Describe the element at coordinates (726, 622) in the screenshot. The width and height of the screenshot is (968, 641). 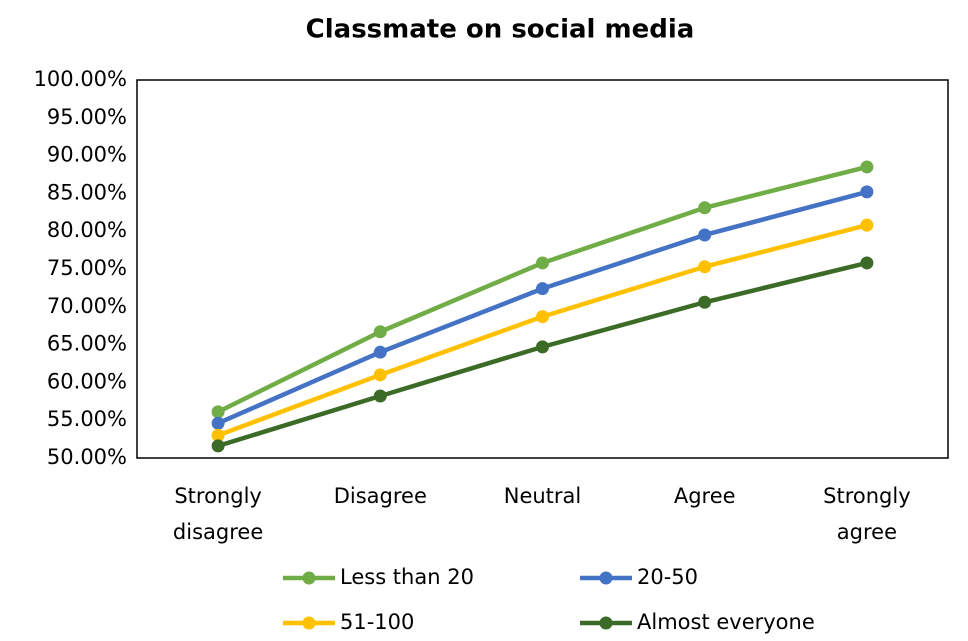
I see `legend-label: Almost everyone` at that location.